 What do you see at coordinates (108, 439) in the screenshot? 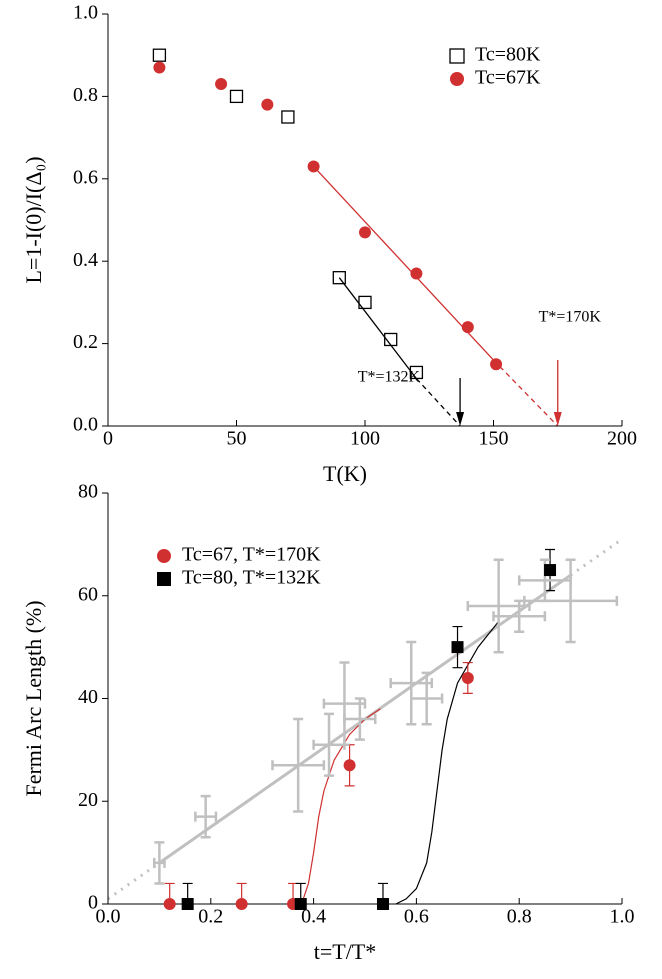
I see `x-tick-label: 0` at bounding box center [108, 439].